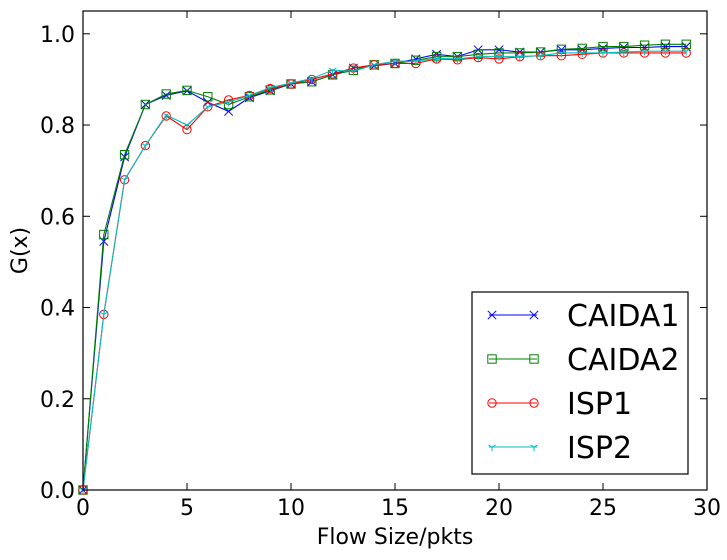 This screenshot has height=560, width=727. Describe the element at coordinates (395, 508) in the screenshot. I see `x-tick-label: 15` at that location.